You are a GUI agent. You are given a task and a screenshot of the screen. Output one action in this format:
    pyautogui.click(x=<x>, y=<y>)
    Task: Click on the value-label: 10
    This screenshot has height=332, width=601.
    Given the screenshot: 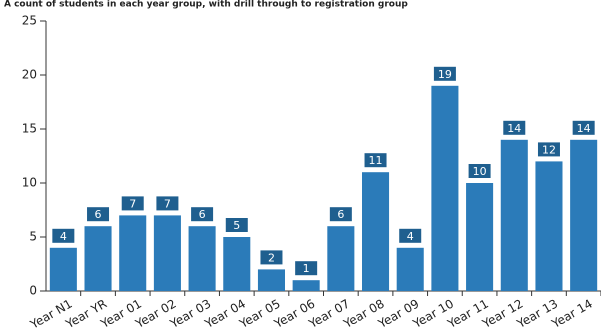 What is the action you would take?
    pyautogui.click(x=480, y=171)
    